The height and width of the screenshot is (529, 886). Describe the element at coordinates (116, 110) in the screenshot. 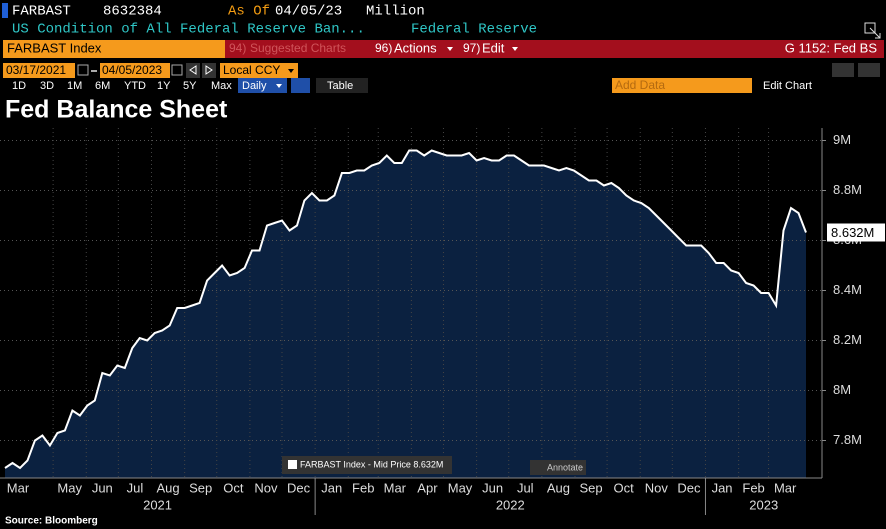

I see `chart-title: Fed Balance Sheet` at that location.